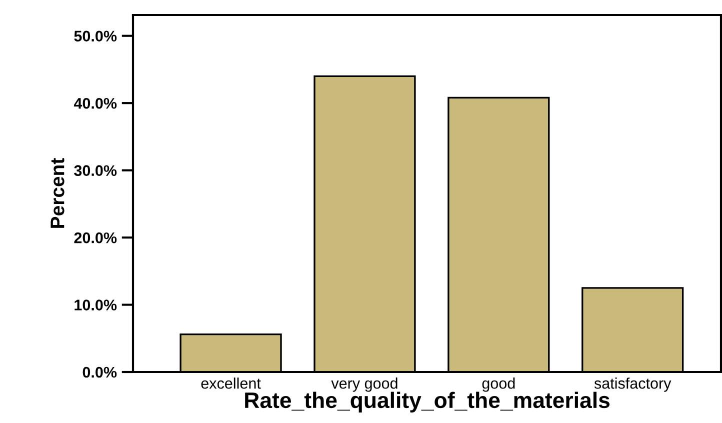  What do you see at coordinates (99, 372) in the screenshot?
I see `y-tick-label: 0.0%` at bounding box center [99, 372].